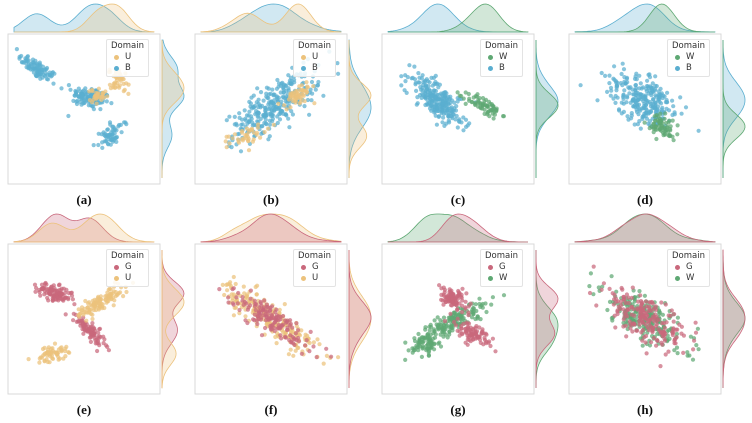 The image size is (752, 423). Describe the element at coordinates (271, 409) in the screenshot. I see `panel-caption: (f)` at that location.